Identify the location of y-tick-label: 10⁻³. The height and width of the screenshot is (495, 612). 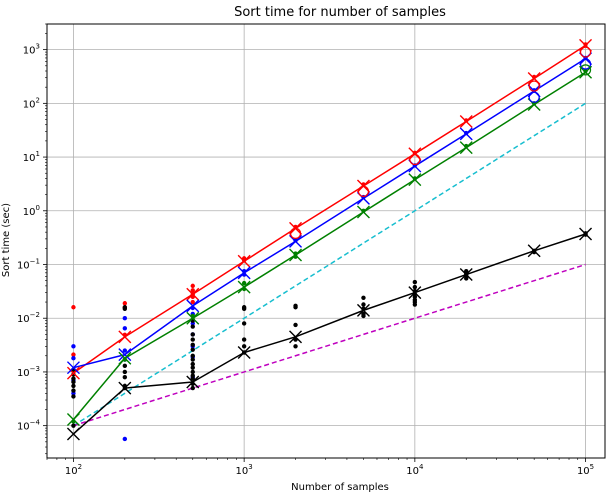
(28, 372).